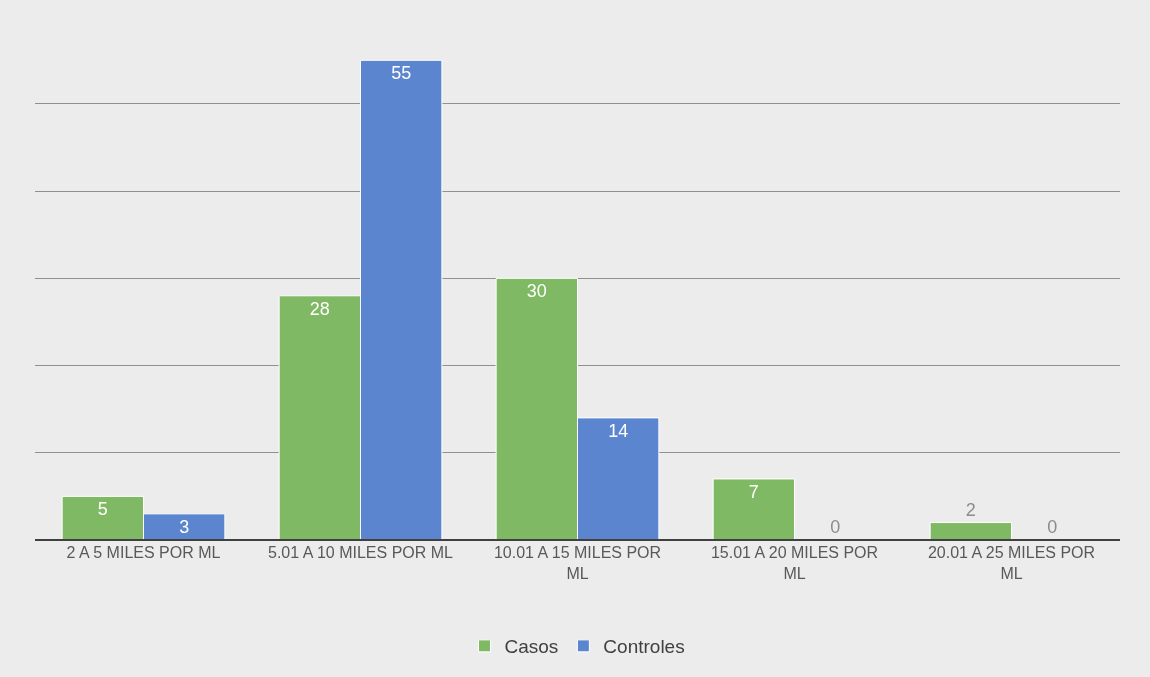  What do you see at coordinates (143, 552) in the screenshot?
I see `x-tick-label: 2 A 5 MILES POR ML` at bounding box center [143, 552].